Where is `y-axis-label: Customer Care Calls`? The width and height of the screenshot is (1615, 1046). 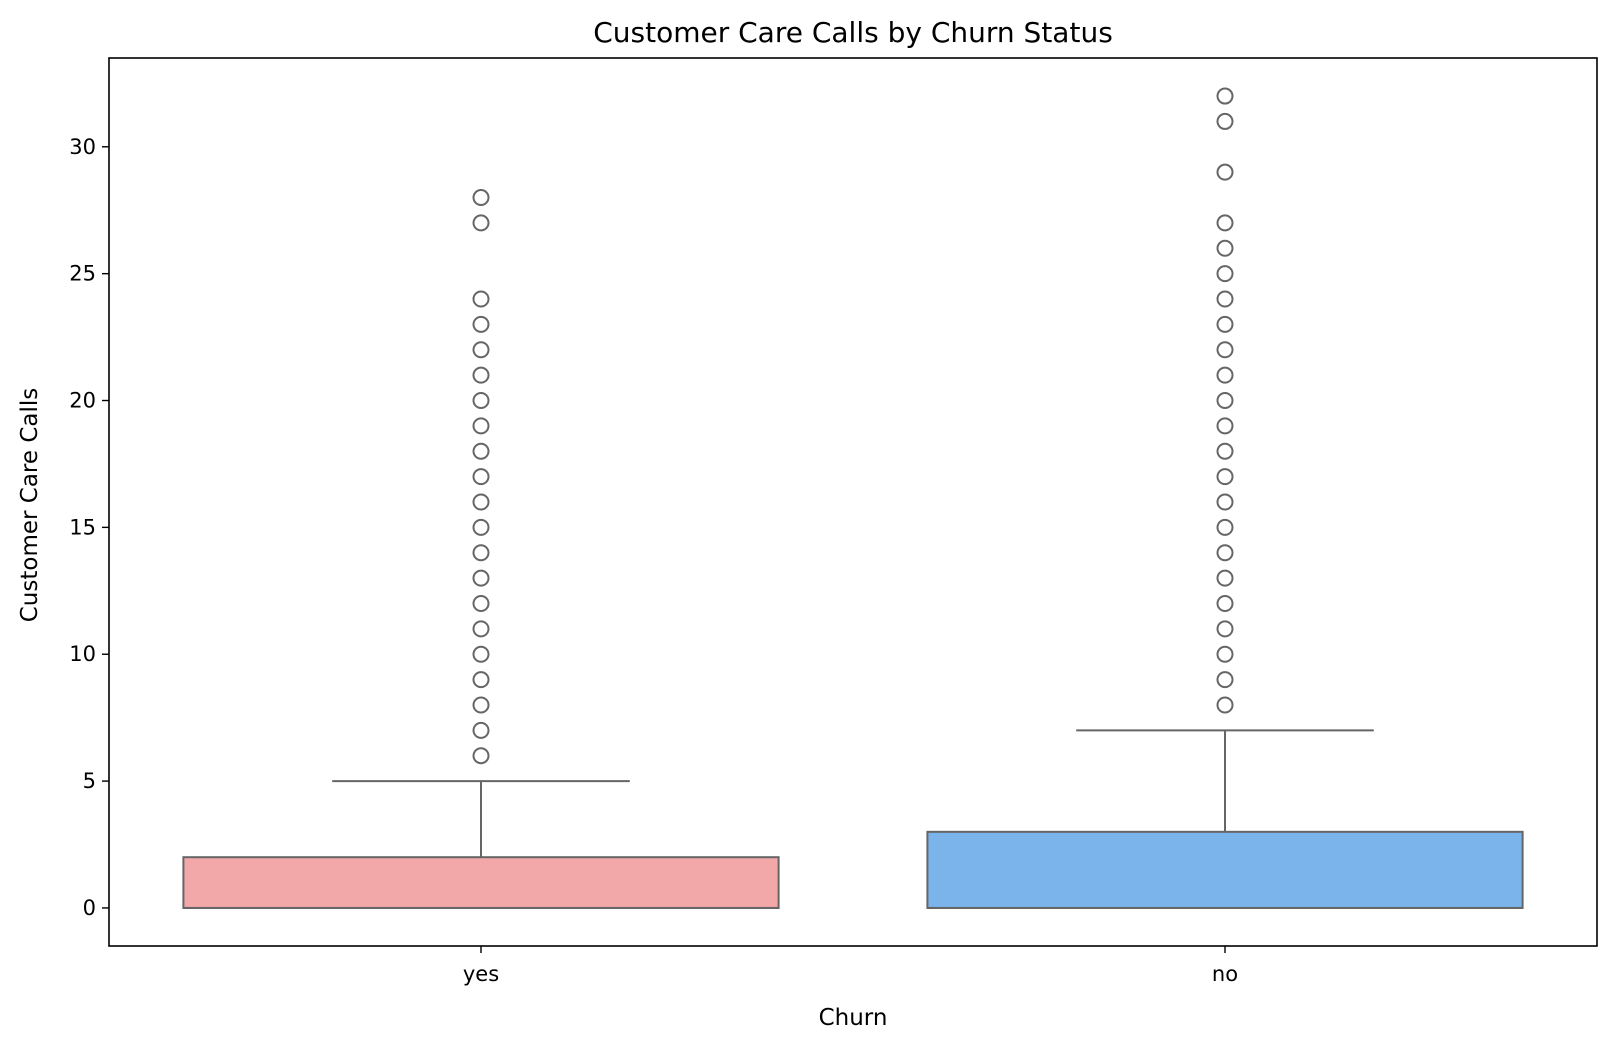 y-axis-label: Customer Care Calls is located at coordinates (30, 505).